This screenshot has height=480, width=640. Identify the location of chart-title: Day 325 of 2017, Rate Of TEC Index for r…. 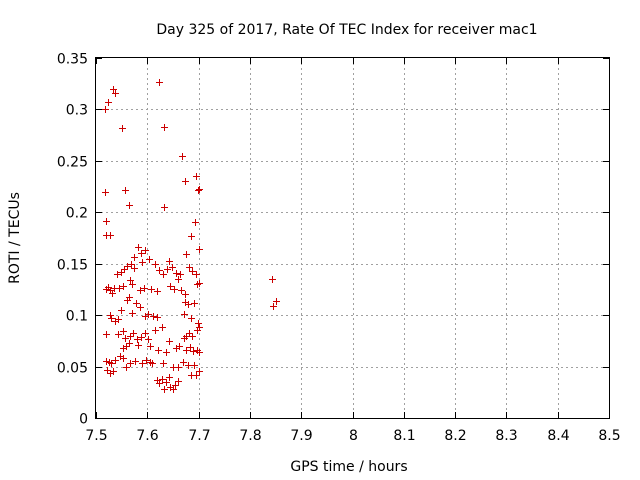
(346, 30).